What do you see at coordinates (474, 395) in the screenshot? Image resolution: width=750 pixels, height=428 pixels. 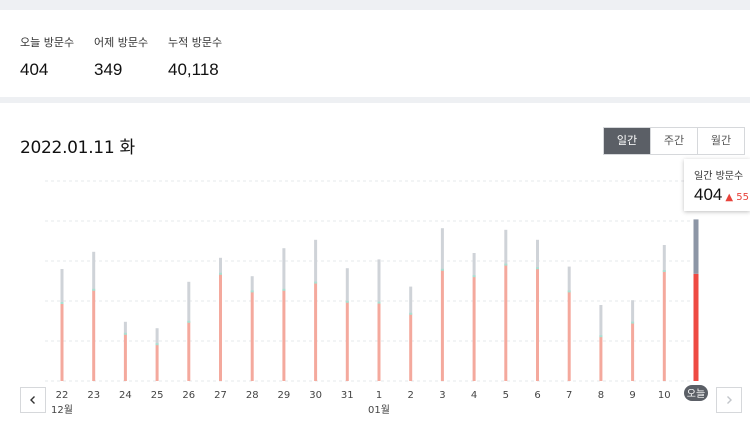 I see `x-tick-label: 4` at bounding box center [474, 395].